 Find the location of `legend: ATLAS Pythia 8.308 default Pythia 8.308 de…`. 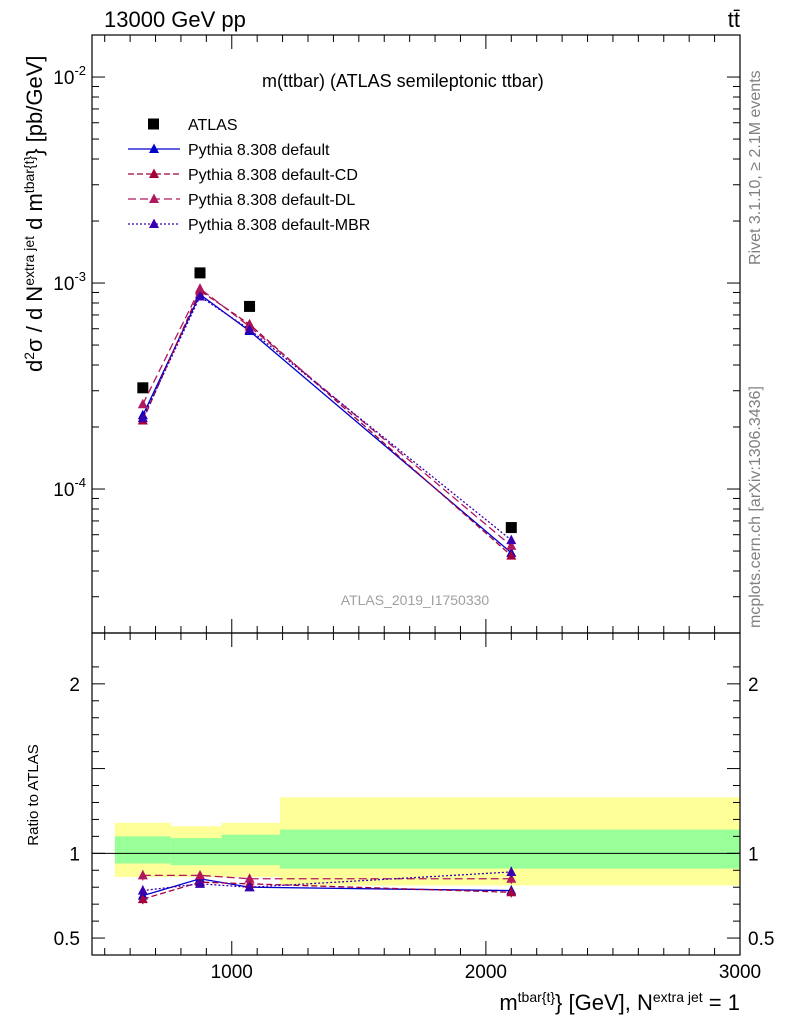

legend: ATLAS Pythia 8.308 default Pythia 8.308 de… is located at coordinates (249, 175).